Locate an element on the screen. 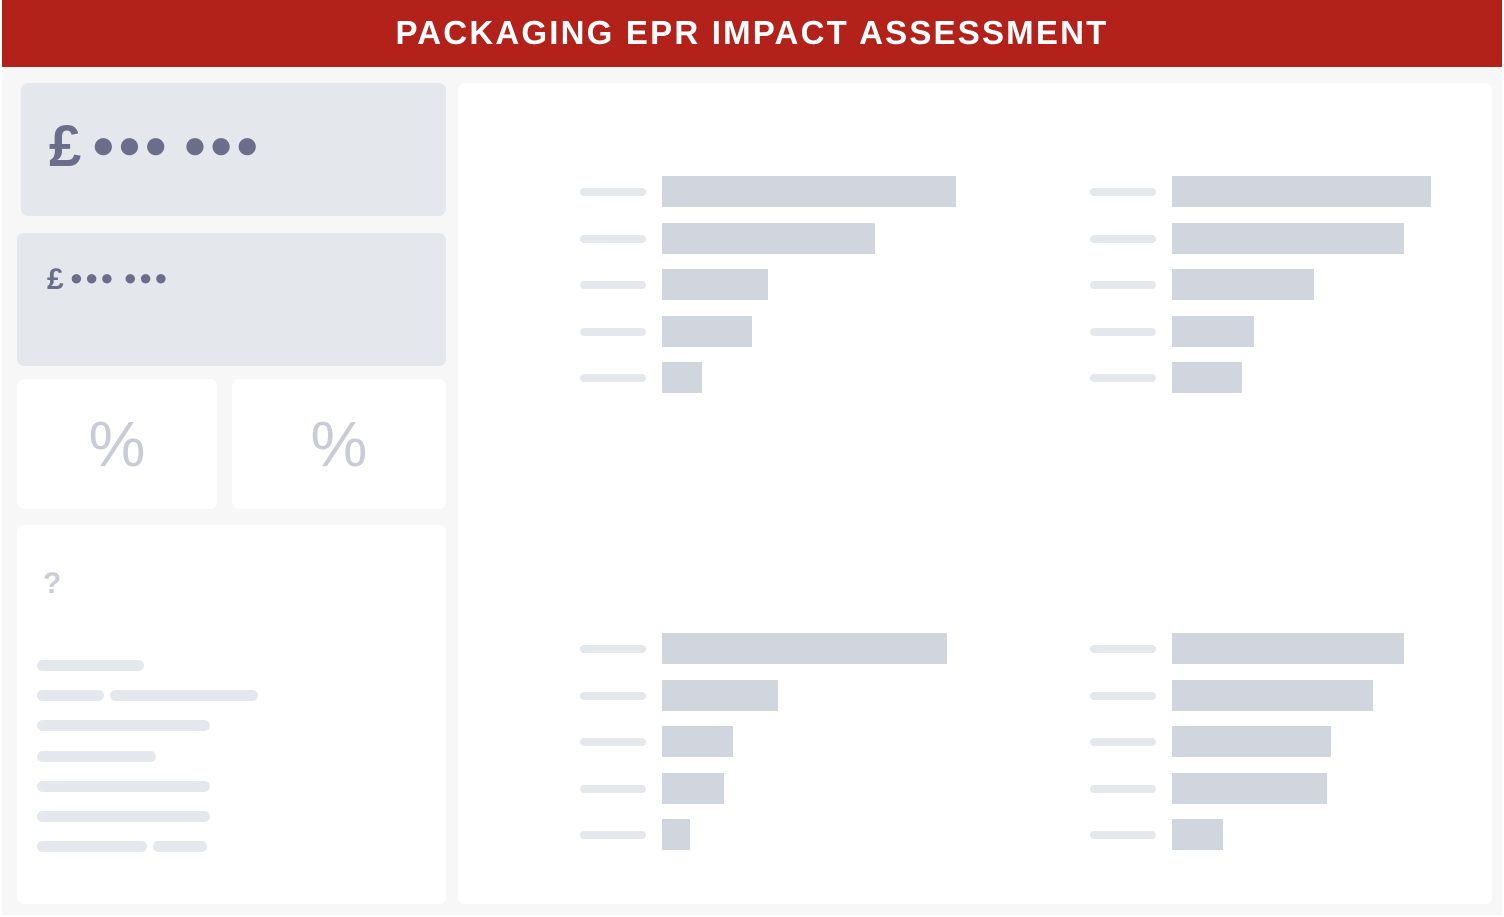  kpi-secondary-amount: £ ●●● ●●● is located at coordinates (108, 281).